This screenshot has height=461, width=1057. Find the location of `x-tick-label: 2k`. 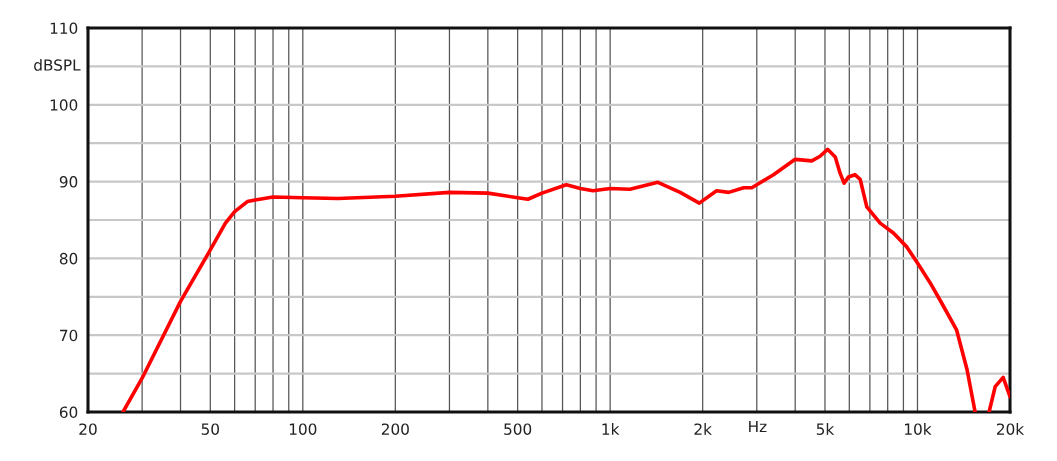

x-tick-label: 2k is located at coordinates (703, 429).